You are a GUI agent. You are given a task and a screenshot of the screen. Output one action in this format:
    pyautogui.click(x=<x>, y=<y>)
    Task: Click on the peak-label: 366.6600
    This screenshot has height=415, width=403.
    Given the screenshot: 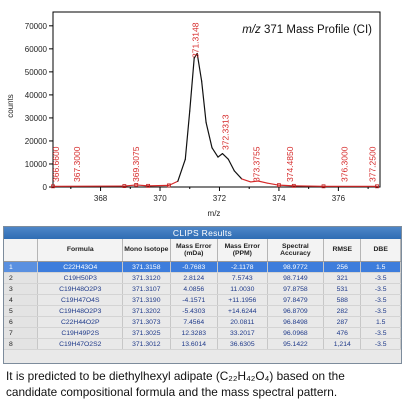 What is the action you would take?
    pyautogui.click(x=56, y=164)
    